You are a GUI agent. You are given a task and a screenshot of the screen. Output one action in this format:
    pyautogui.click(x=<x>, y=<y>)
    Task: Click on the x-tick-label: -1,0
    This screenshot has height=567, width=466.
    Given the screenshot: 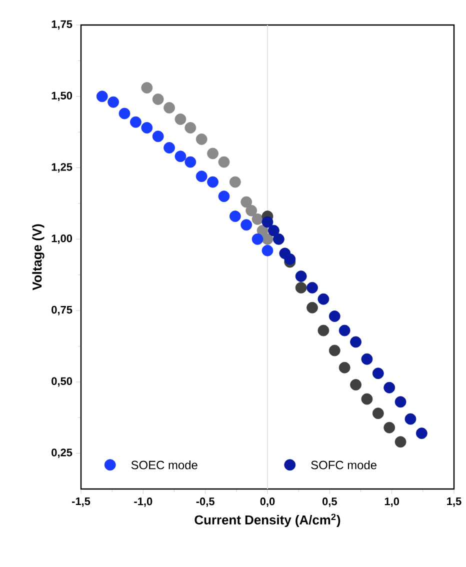 What is the action you would take?
    pyautogui.click(x=143, y=502)
    